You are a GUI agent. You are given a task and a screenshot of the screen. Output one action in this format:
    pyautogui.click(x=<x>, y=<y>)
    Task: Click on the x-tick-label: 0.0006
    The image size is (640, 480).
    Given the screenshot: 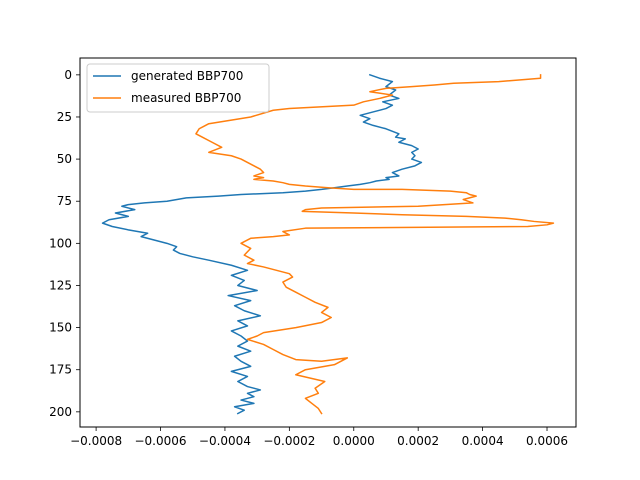 What is the action you would take?
    pyautogui.click(x=547, y=441)
    